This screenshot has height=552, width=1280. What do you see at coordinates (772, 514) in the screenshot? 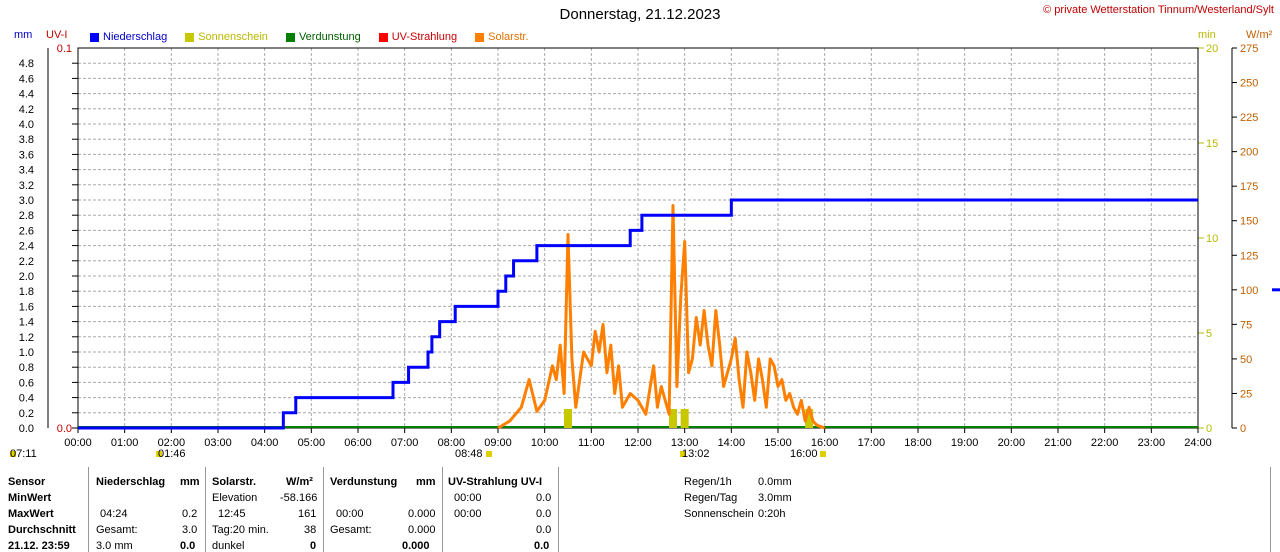
I see `summary-value-sunshine: 0:20h` at bounding box center [772, 514].